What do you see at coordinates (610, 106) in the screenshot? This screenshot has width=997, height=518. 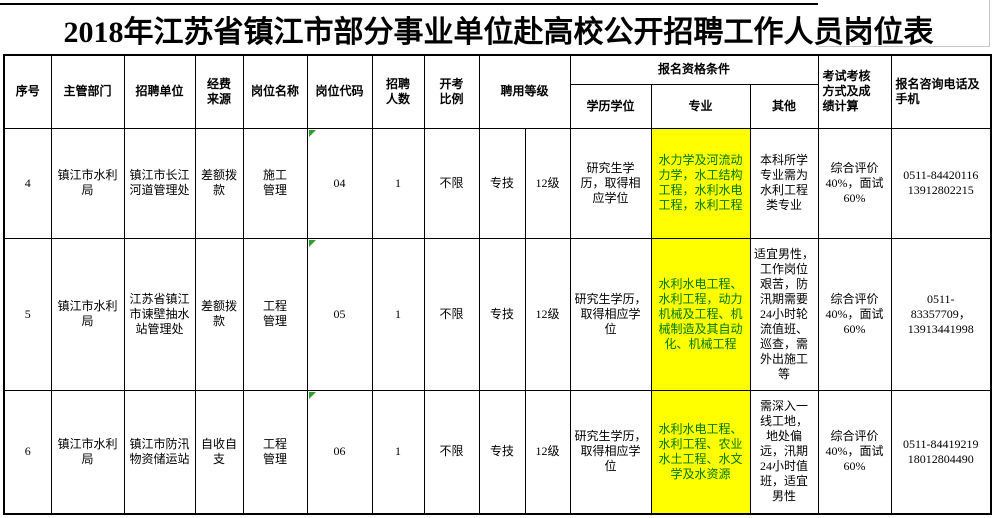 I see `header-education: 学历学位` at bounding box center [610, 106].